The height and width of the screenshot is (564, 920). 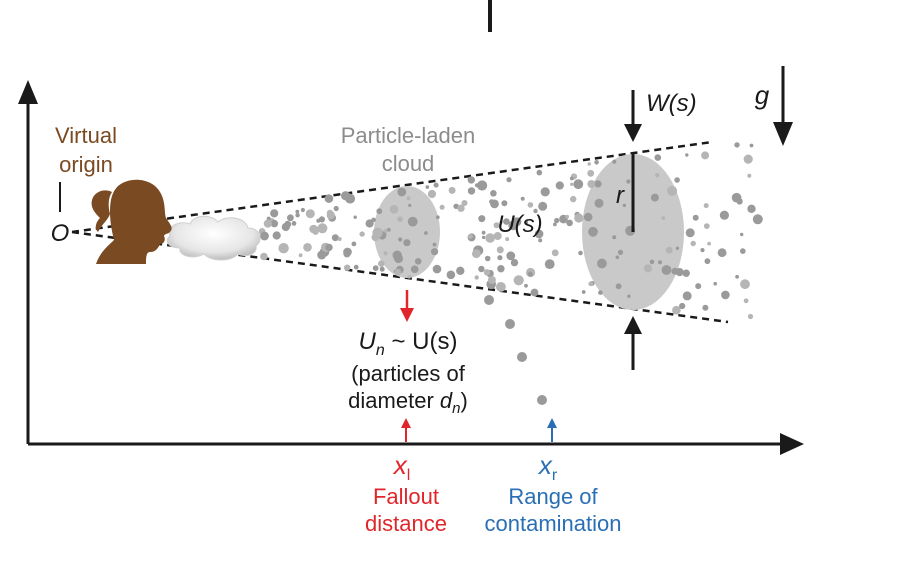 I want to click on width-label: W(s), so click(x=671, y=103).